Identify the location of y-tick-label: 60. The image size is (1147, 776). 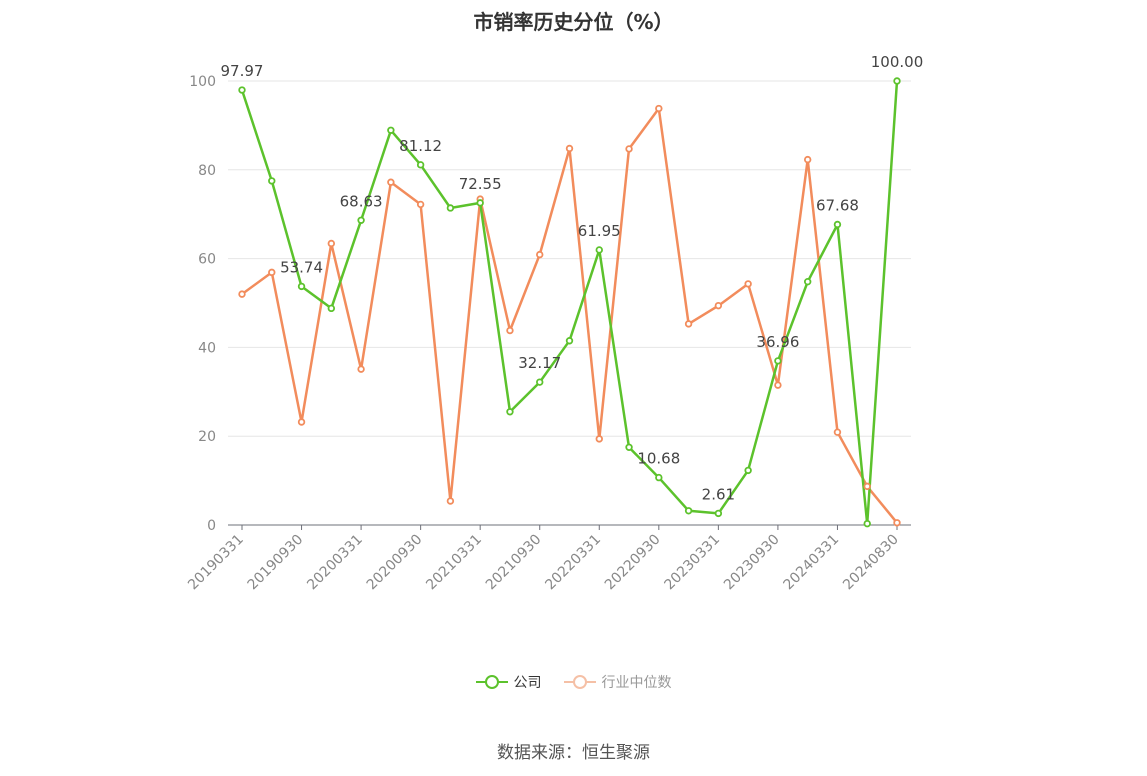
(207, 260).